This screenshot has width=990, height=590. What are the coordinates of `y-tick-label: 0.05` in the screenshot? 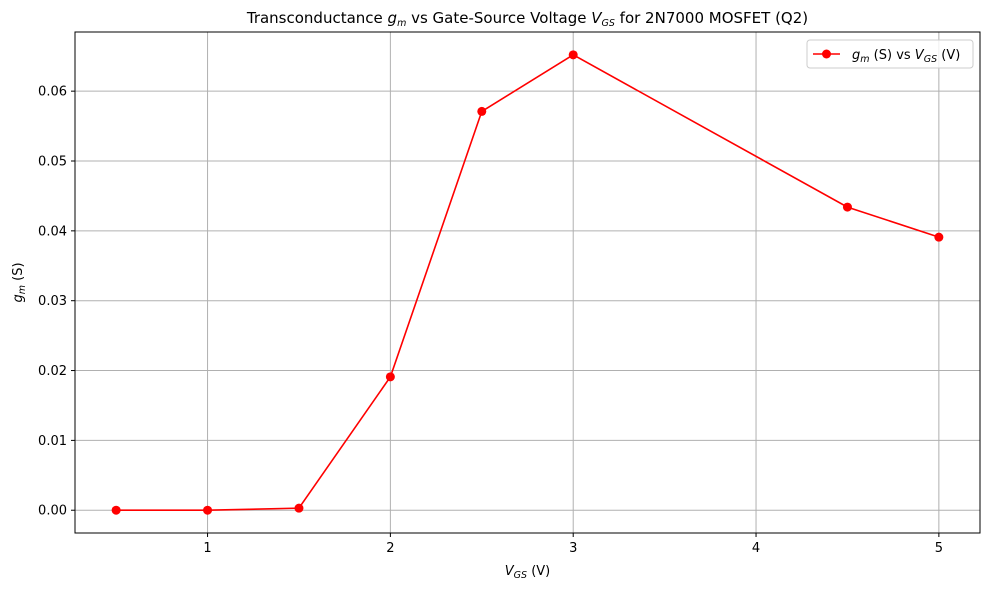 It's located at (52, 162).